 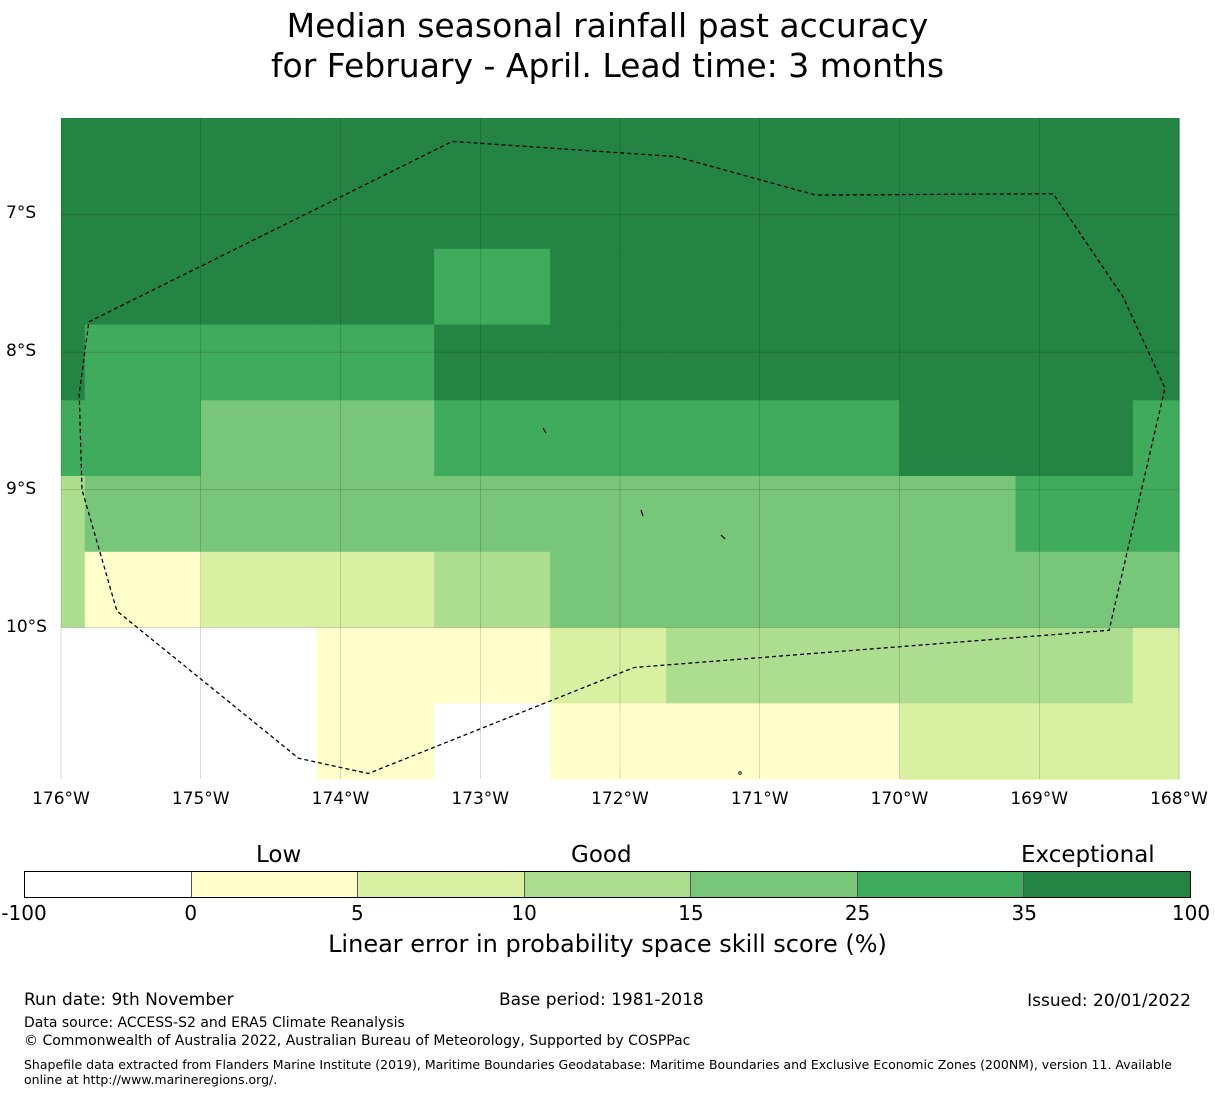 What do you see at coordinates (1039, 799) in the screenshot?
I see `lon-tick-label: 169°W` at bounding box center [1039, 799].